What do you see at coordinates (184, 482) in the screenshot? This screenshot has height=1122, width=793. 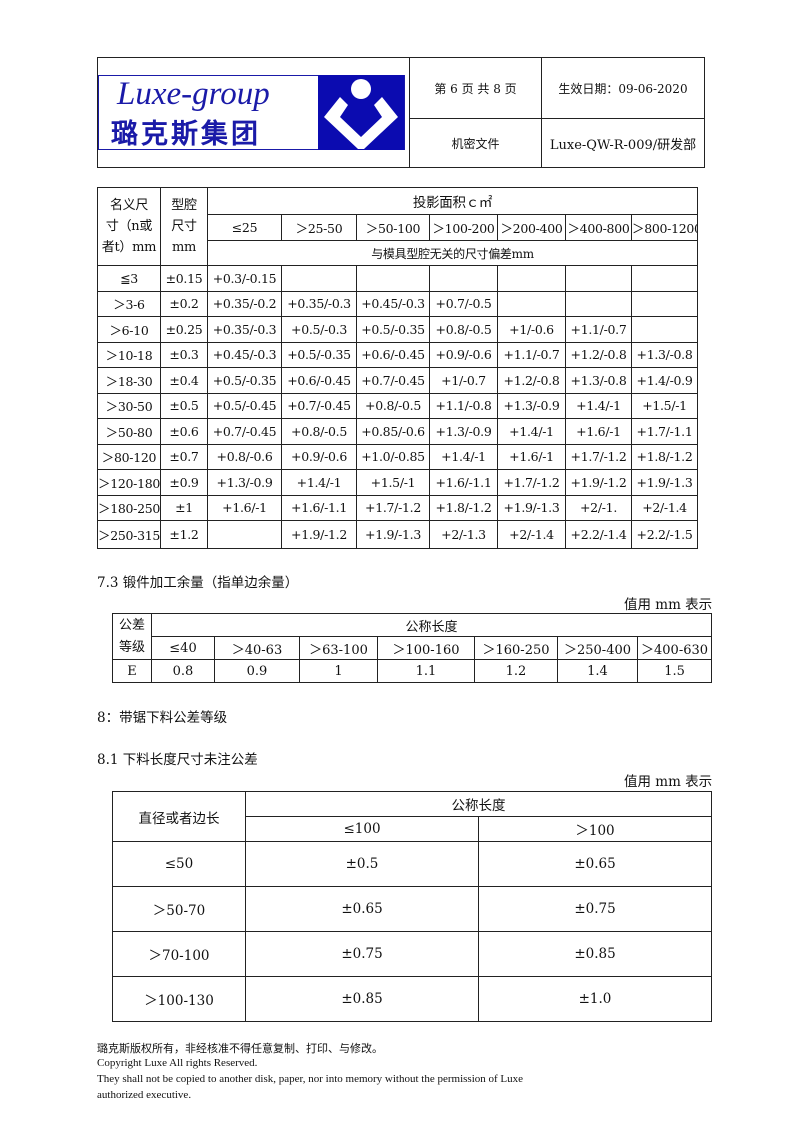 I see `table-cell: ±0.9` at bounding box center [184, 482].